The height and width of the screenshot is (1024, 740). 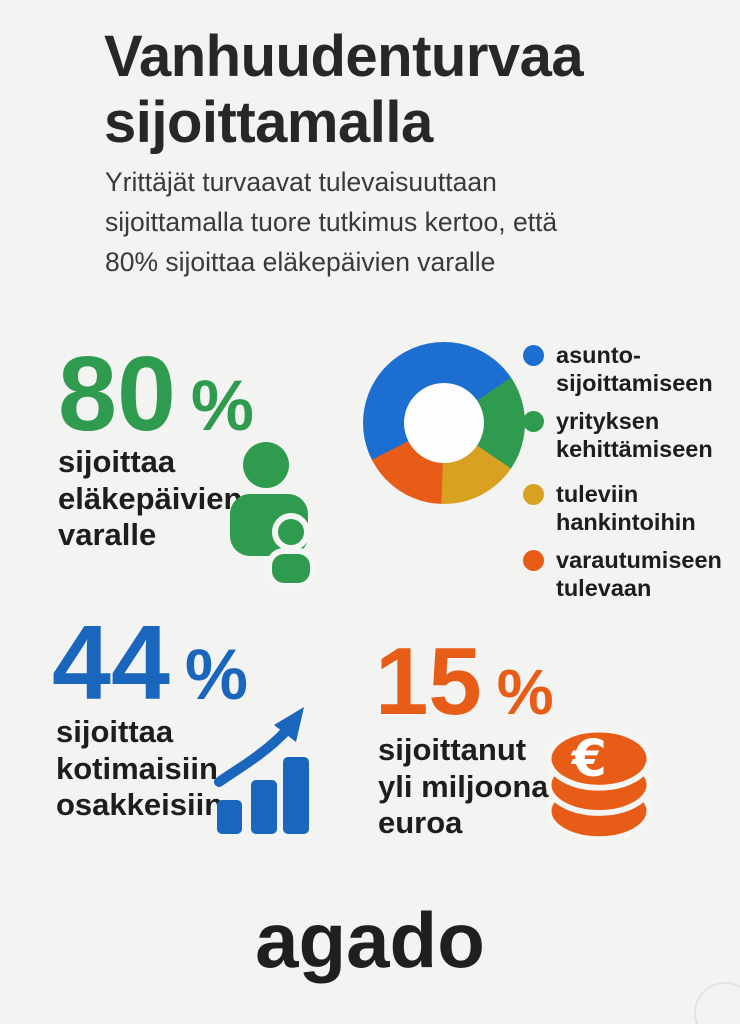 What do you see at coordinates (300, 262) in the screenshot?
I see `subtitle-line-3: 80% sijoittaa eläkepäivien varalle` at bounding box center [300, 262].